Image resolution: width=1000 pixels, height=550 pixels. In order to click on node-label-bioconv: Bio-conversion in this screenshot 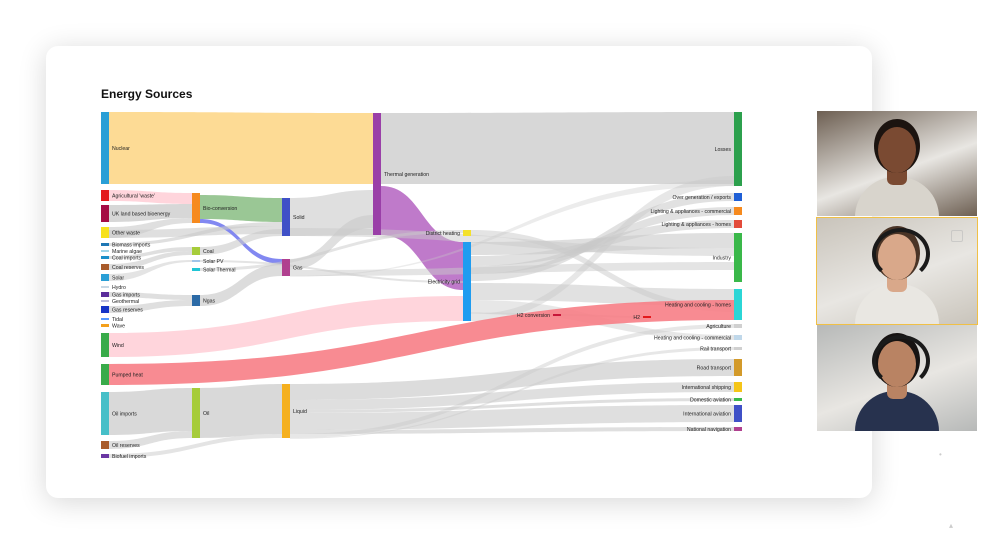, I will do `click(220, 209)`.